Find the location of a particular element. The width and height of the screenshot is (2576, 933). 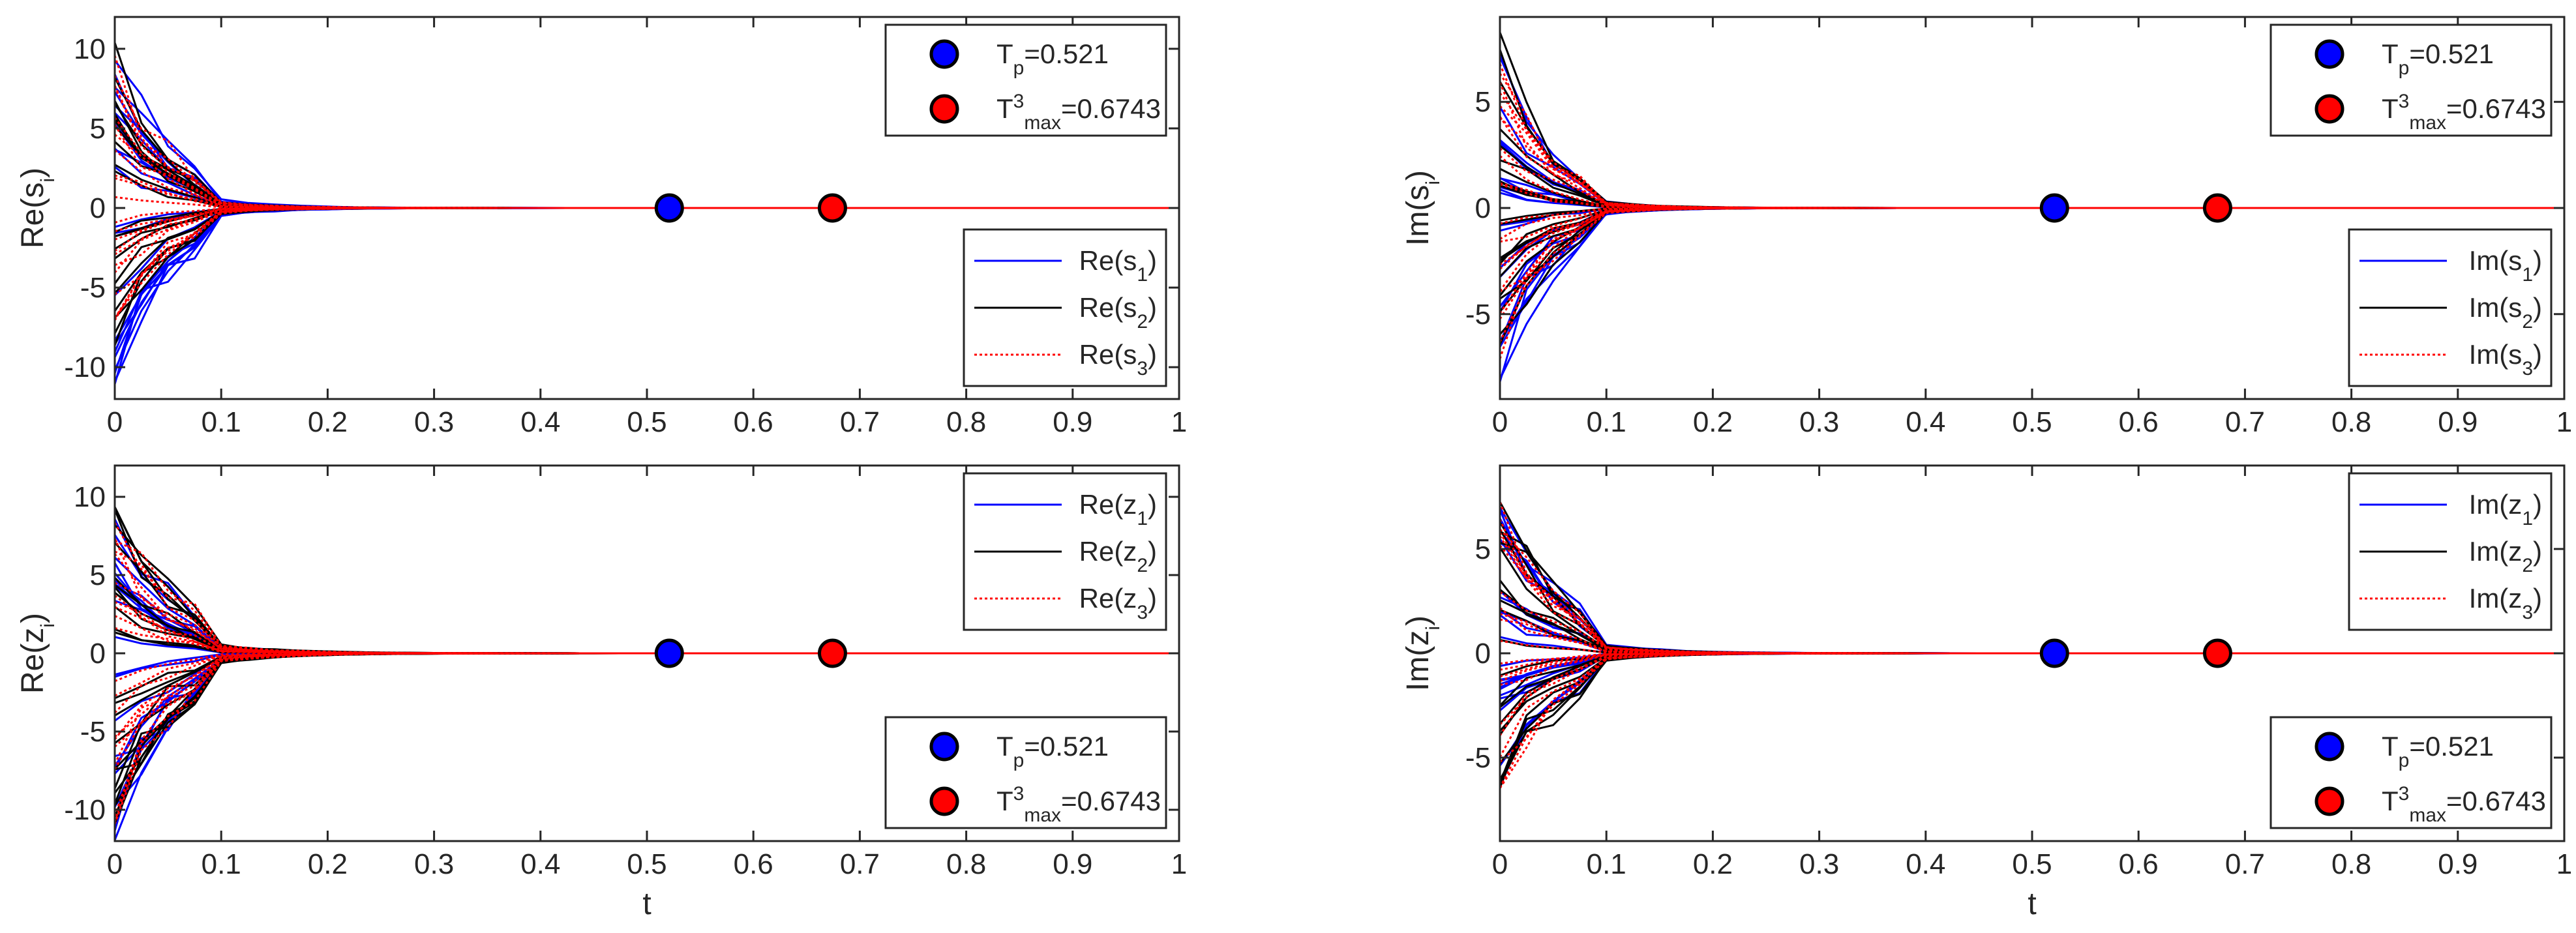

y-axis-label: Re(zi) is located at coordinates (37, 653).